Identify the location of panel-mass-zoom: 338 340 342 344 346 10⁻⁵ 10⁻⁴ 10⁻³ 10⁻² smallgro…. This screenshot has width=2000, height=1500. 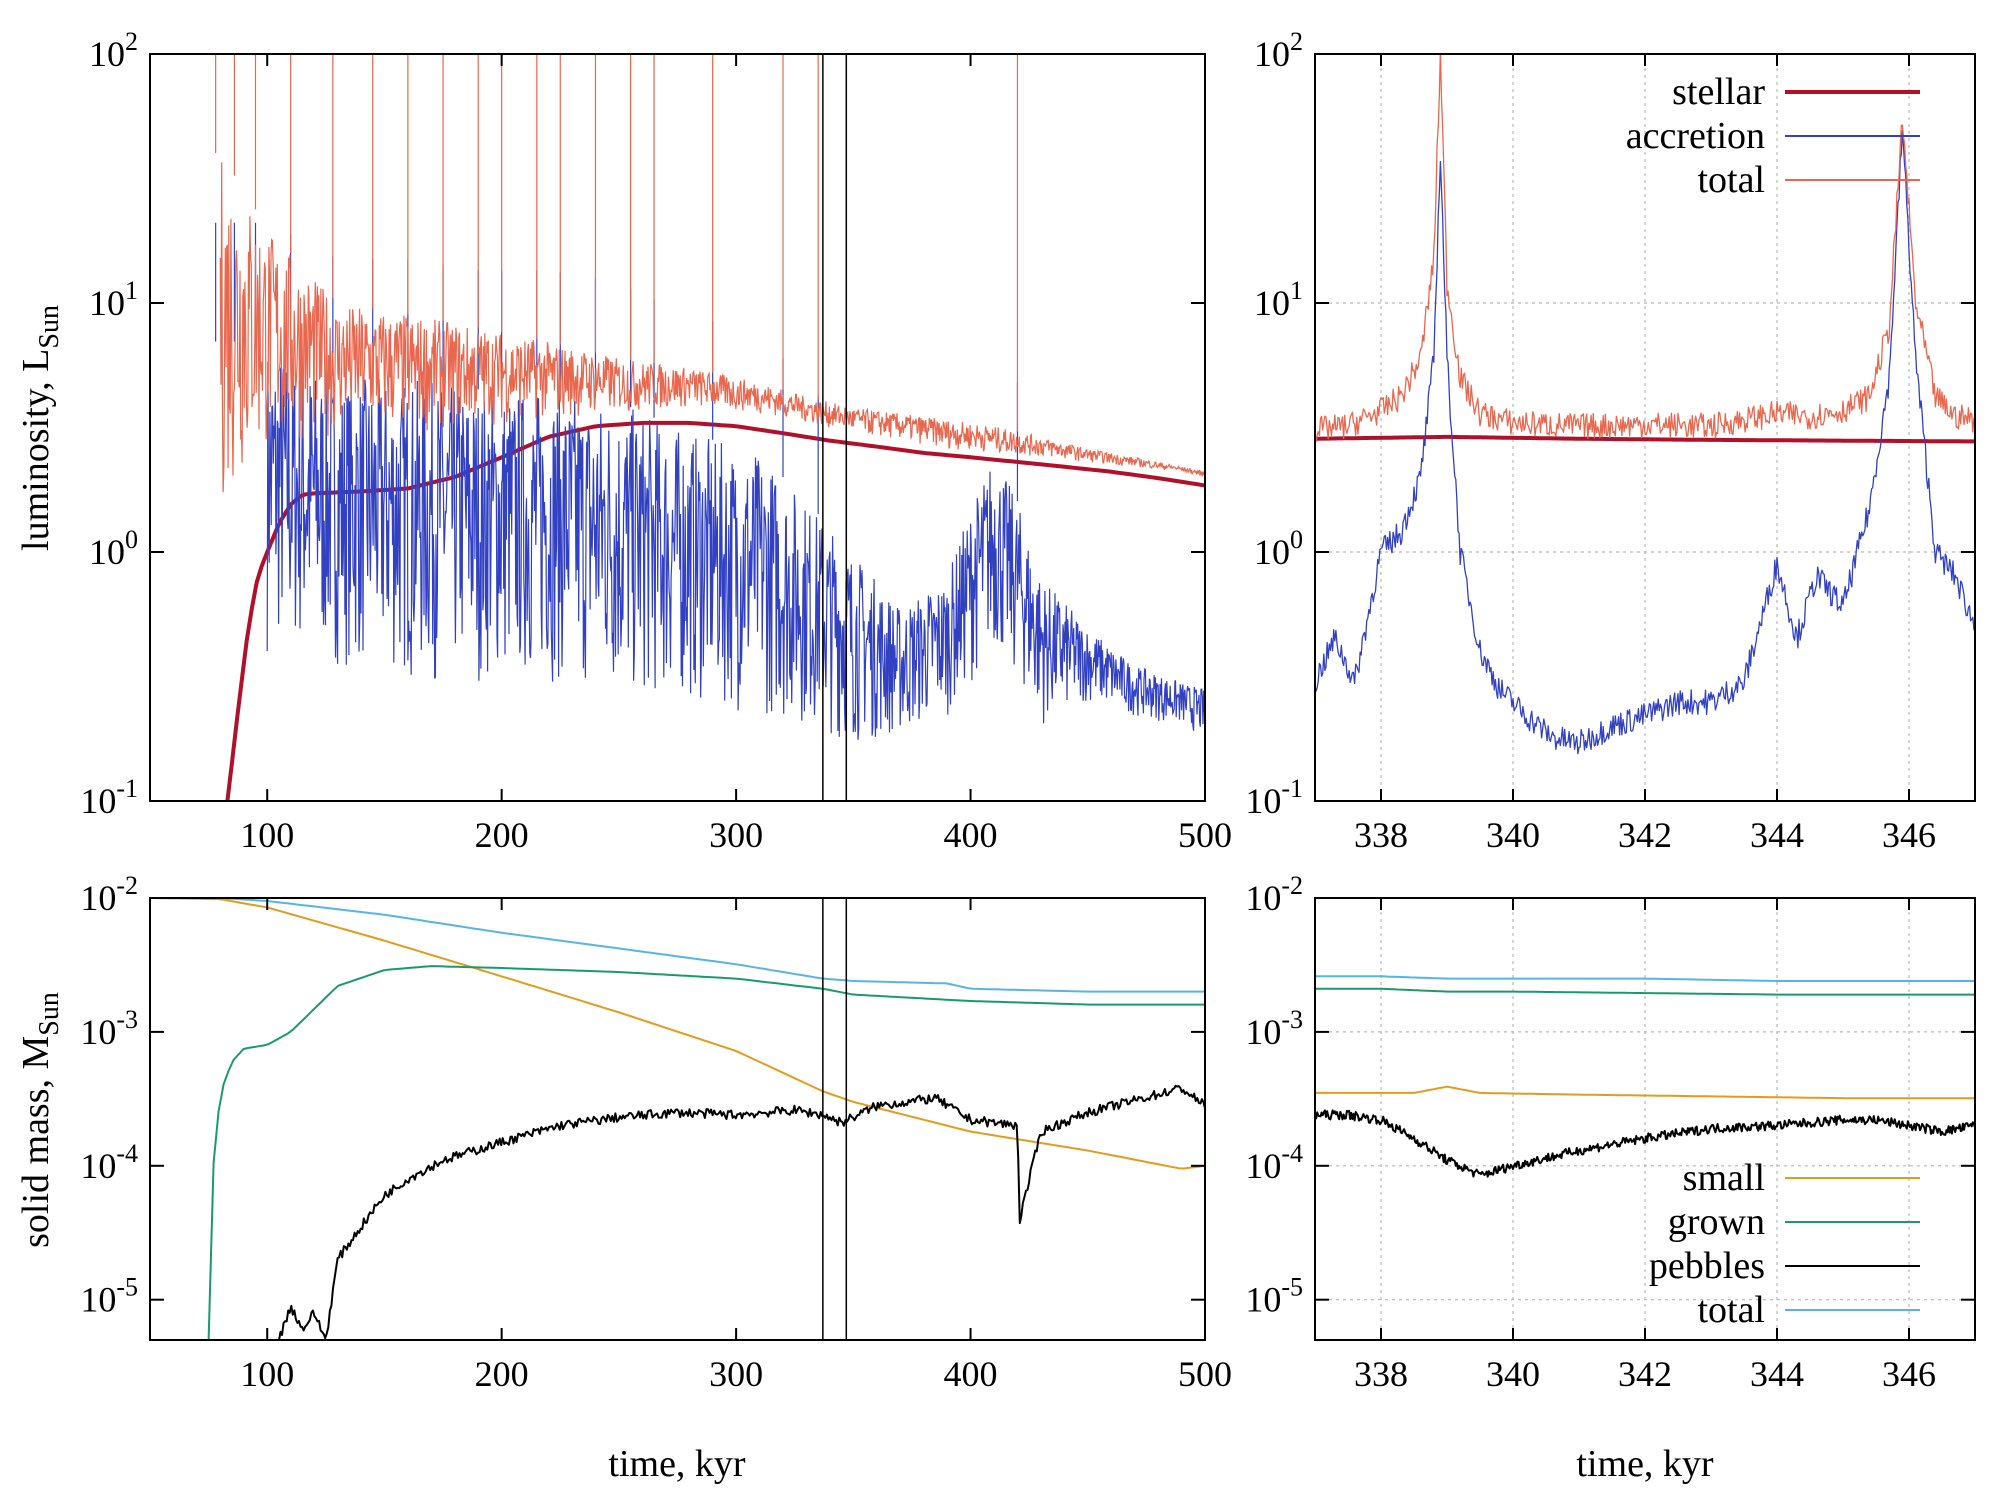
(1610, 1132).